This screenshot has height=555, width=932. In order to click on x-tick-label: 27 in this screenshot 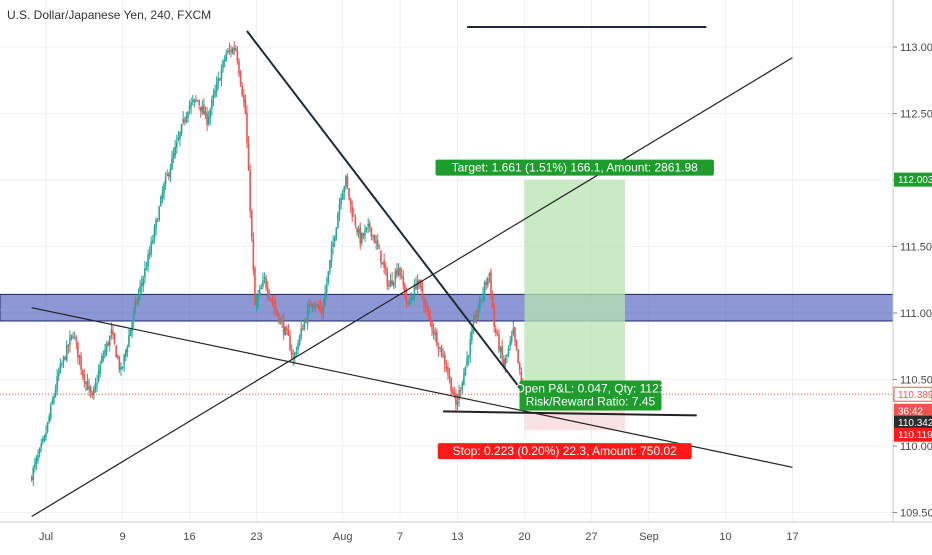, I will do `click(591, 537)`.